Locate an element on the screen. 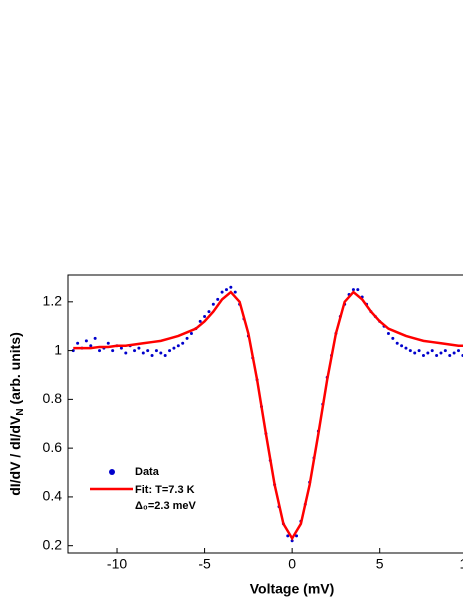 This screenshot has width=463, height=599. y-tick-label: 0.4 is located at coordinates (53, 496).